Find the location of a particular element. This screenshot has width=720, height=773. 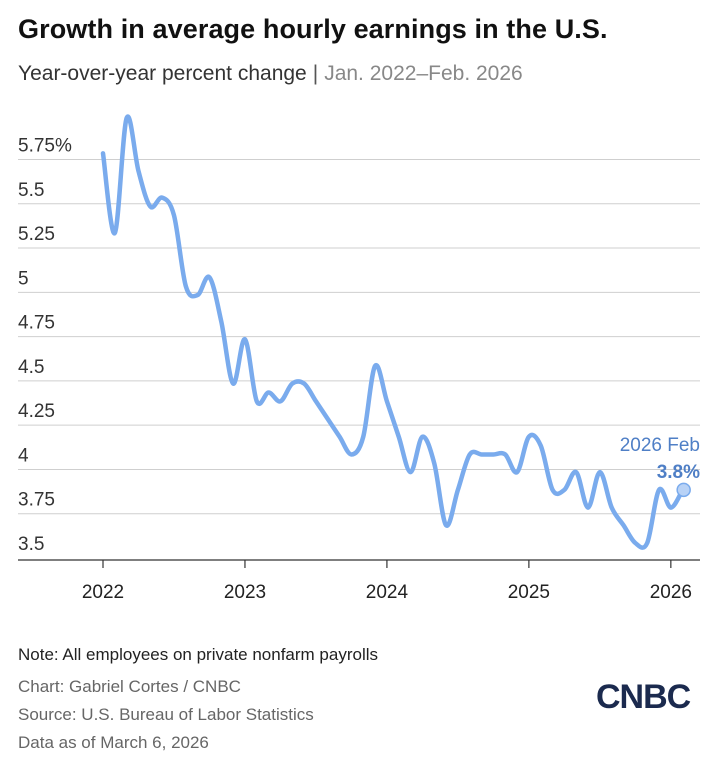

y-tick-label: 4.75 is located at coordinates (36, 323).